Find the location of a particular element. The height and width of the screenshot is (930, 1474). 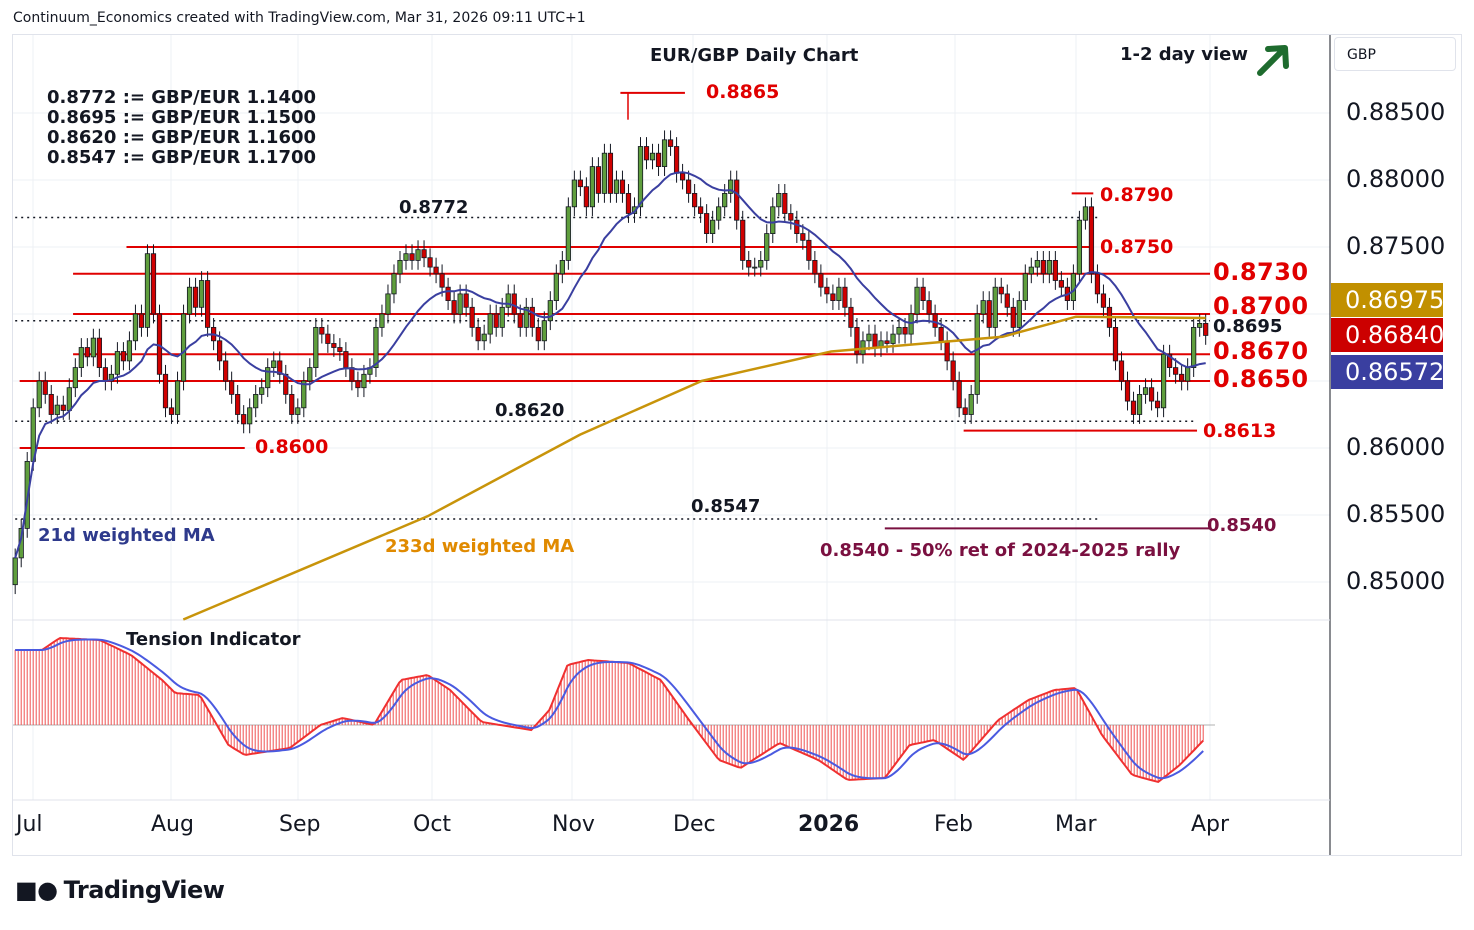

x-tick: 2026 is located at coordinates (829, 824).